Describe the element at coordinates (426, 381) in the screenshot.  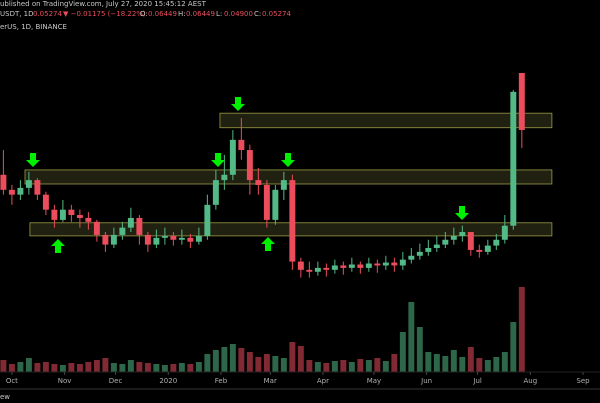
I see `x-tick-label: Jun` at that location.